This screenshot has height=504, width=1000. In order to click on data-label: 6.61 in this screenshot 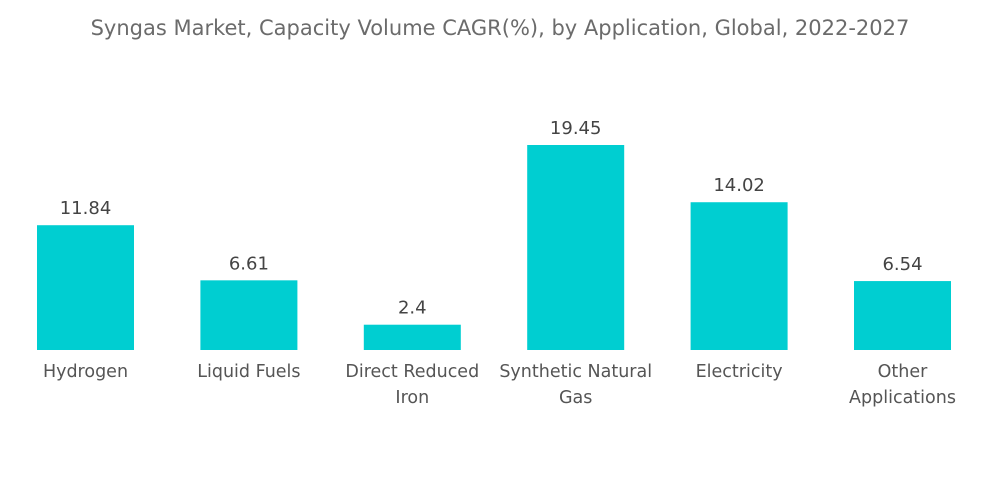, I will do `click(249, 263)`.